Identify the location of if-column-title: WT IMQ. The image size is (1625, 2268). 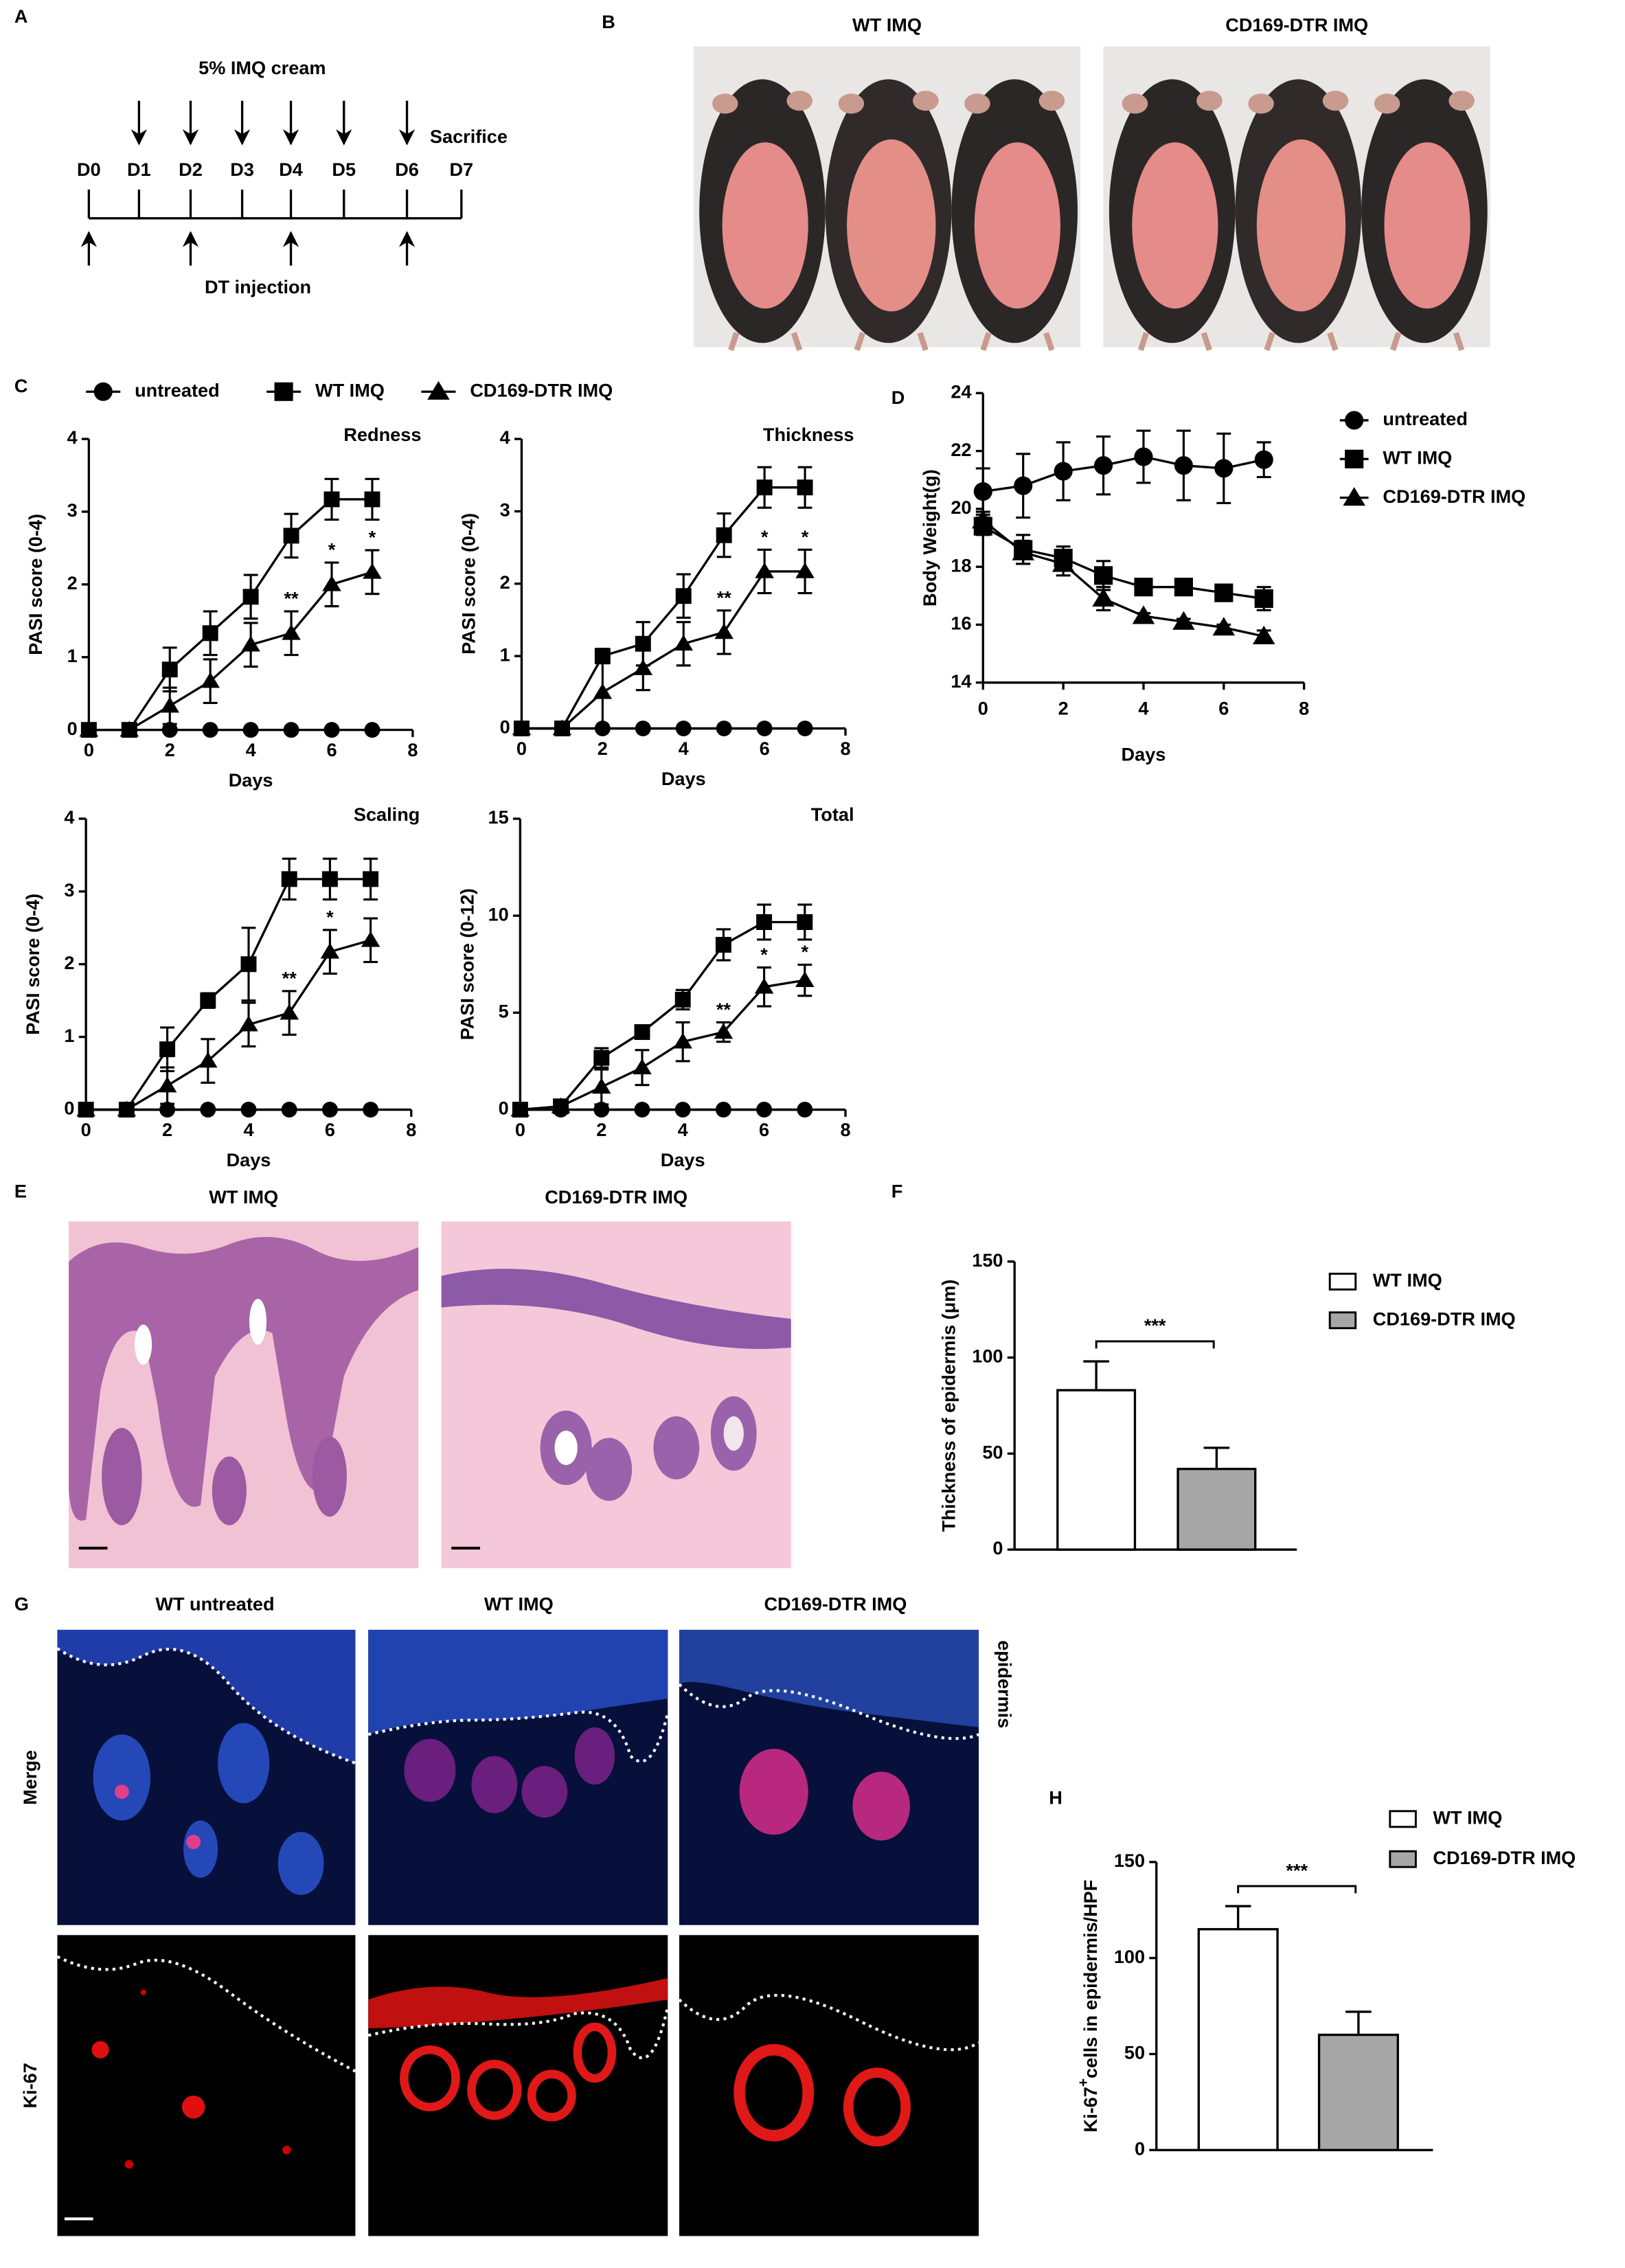
(519, 1605).